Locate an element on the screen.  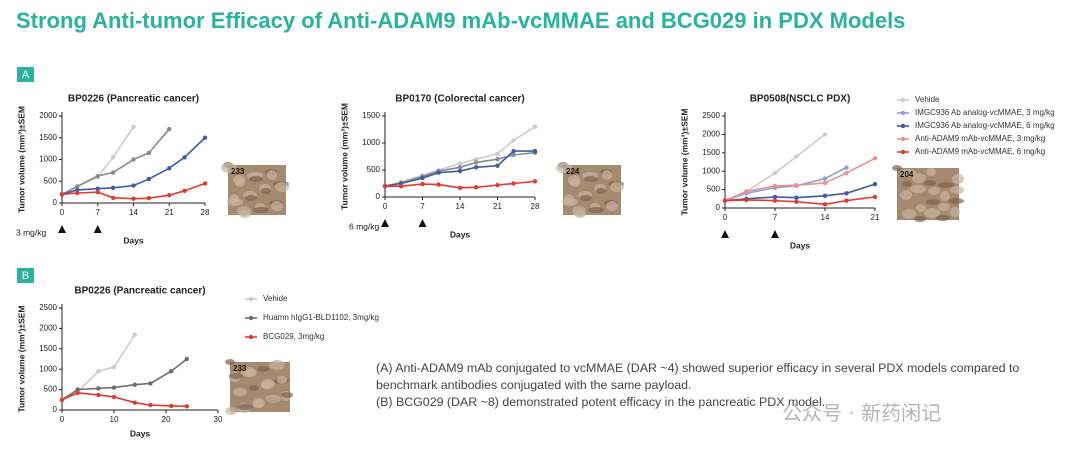
ihc-label: 204 is located at coordinates (907, 174).